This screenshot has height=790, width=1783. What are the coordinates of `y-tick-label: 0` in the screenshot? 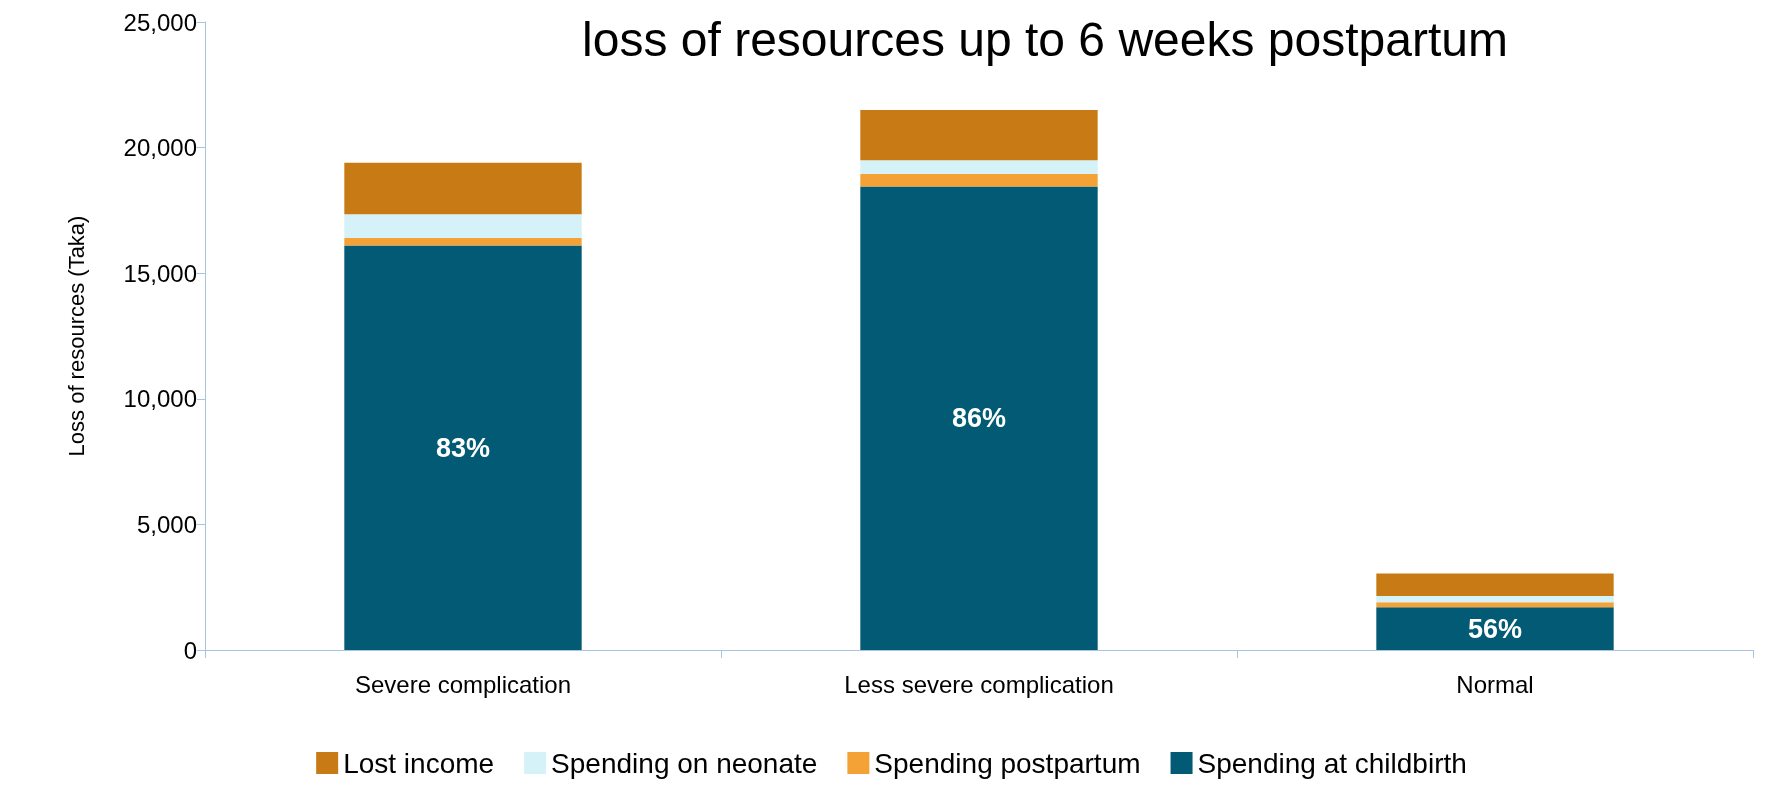 It's located at (190, 650).